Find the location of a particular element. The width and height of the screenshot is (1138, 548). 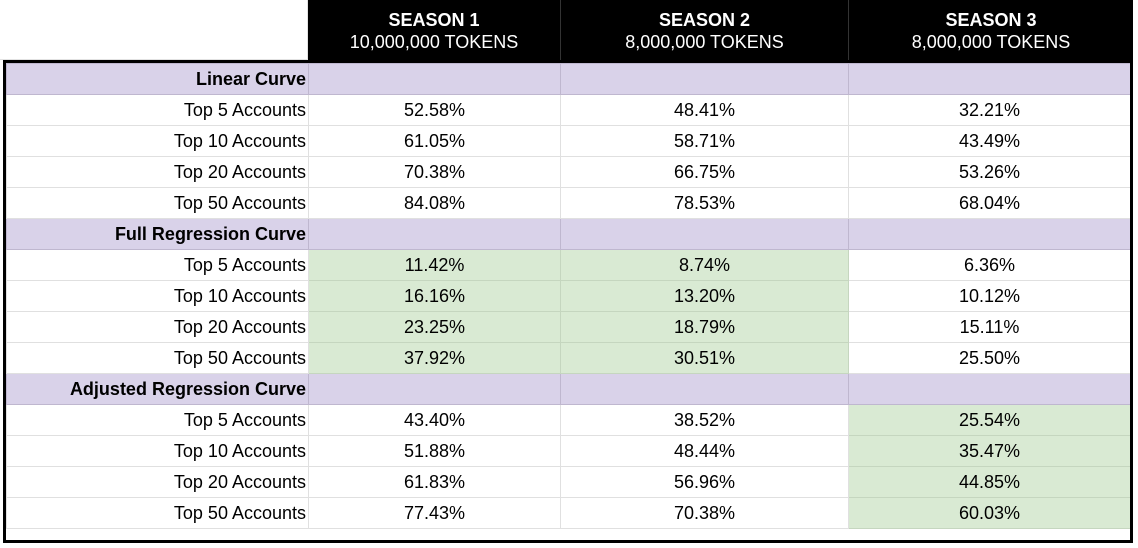

table-row: Top 50 Accounts 84.08% 78.53% 68.04% is located at coordinates (568, 203).